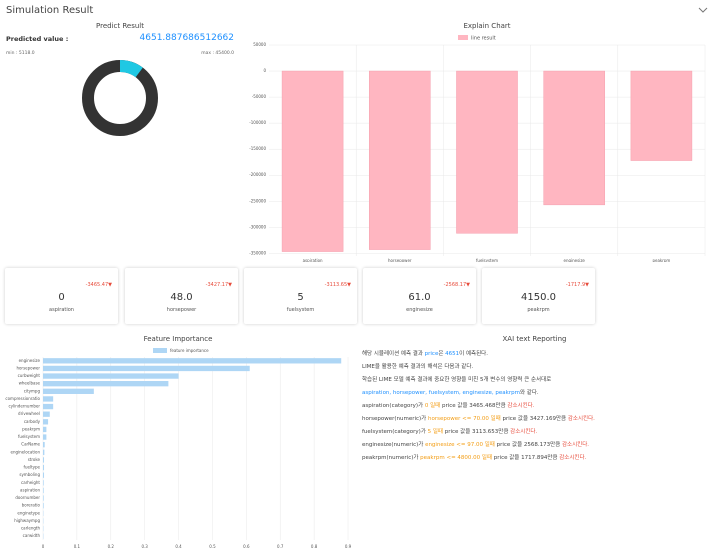 The height and width of the screenshot is (559, 713). Describe the element at coordinates (400, 260) in the screenshot. I see `x-tick-label: horsepower` at that location.